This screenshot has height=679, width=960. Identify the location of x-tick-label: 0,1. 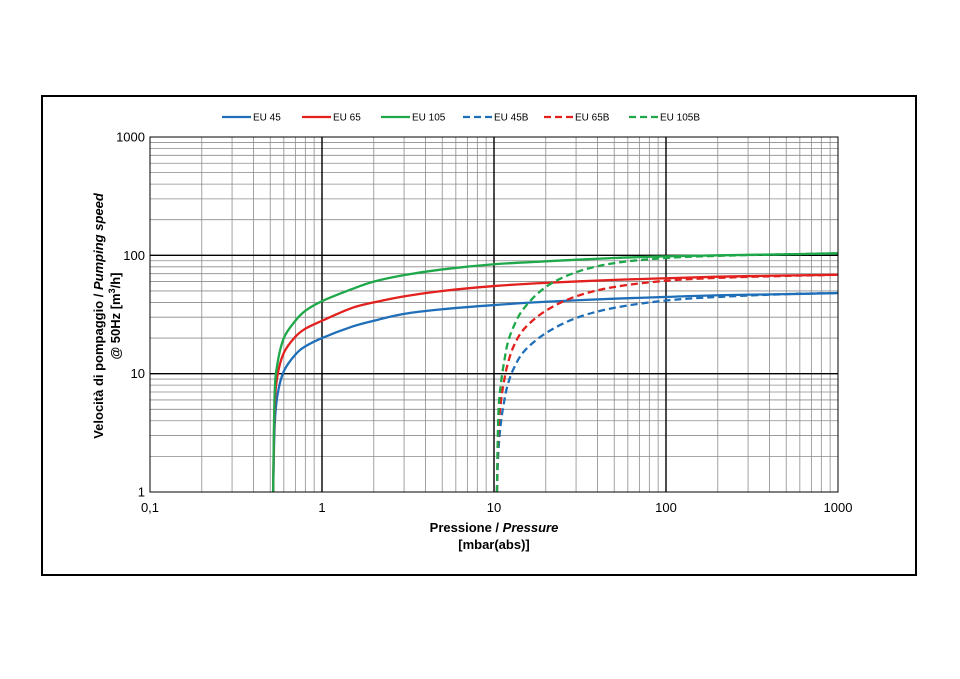
(150, 507).